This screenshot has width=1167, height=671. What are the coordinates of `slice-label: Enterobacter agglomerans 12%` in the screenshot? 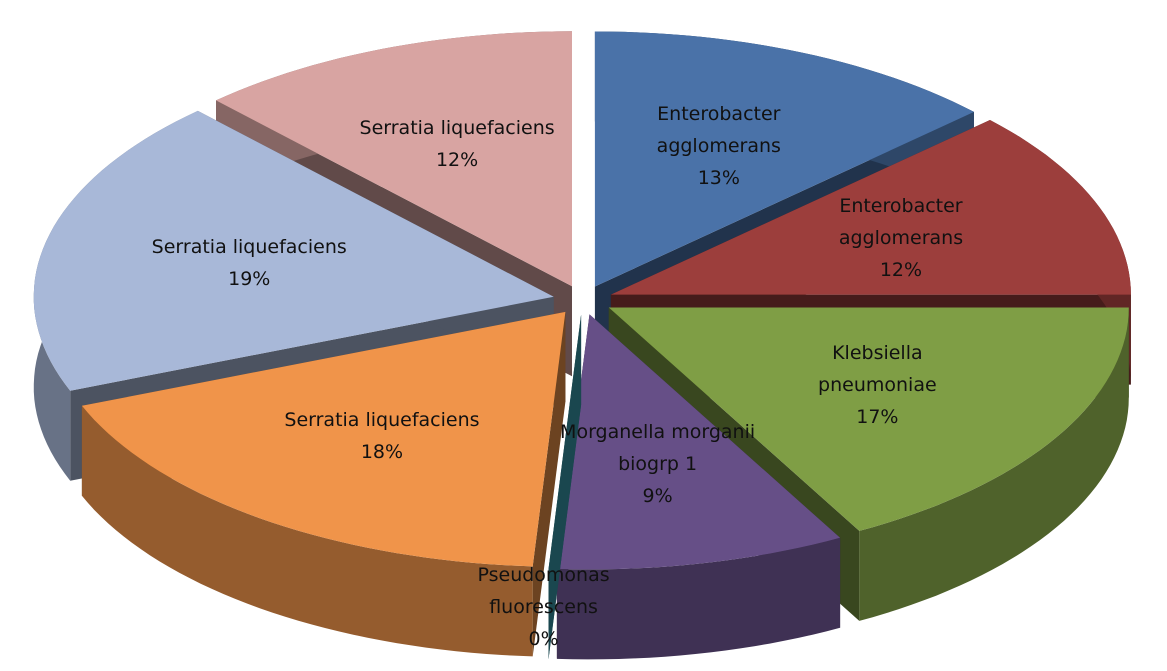 It's located at (901, 238).